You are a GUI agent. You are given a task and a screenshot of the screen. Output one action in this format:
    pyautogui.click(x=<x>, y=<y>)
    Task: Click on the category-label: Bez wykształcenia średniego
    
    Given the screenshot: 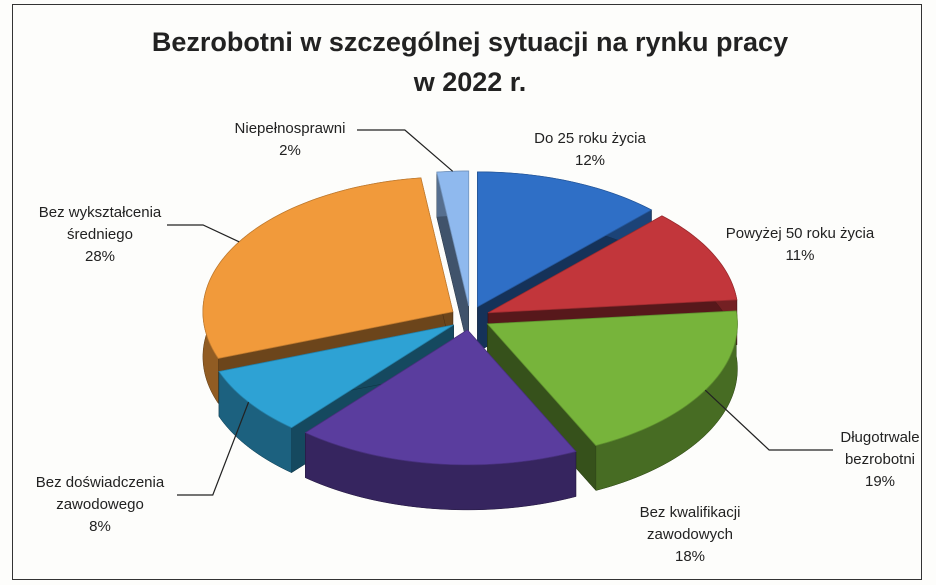 What is the action you would take?
    pyautogui.click(x=100, y=223)
    